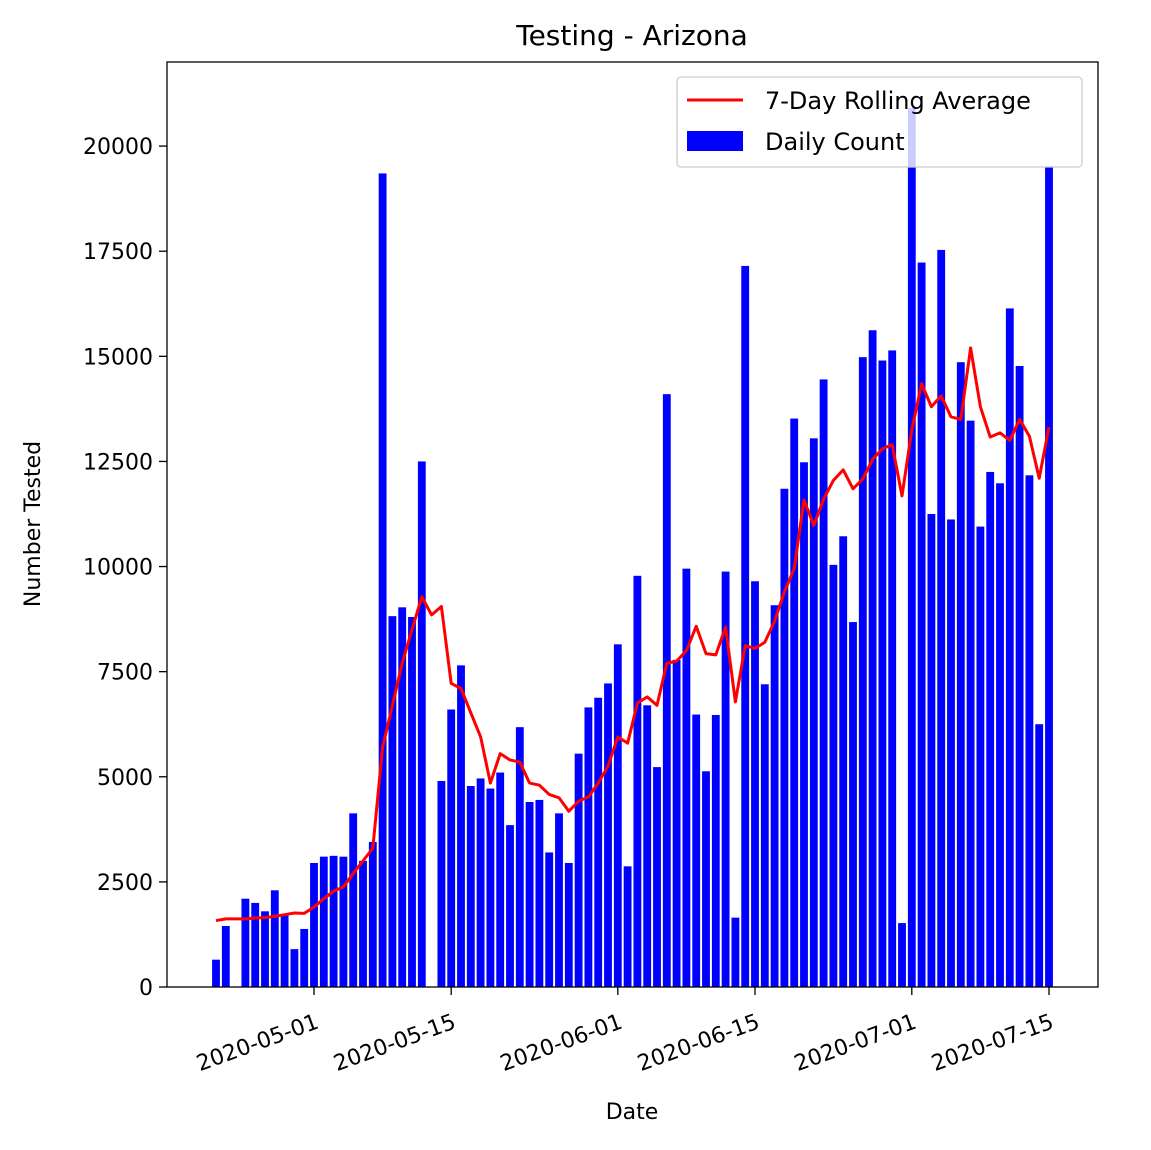  What do you see at coordinates (33, 524) in the screenshot?
I see `y-axis-label: Number Tested` at bounding box center [33, 524].